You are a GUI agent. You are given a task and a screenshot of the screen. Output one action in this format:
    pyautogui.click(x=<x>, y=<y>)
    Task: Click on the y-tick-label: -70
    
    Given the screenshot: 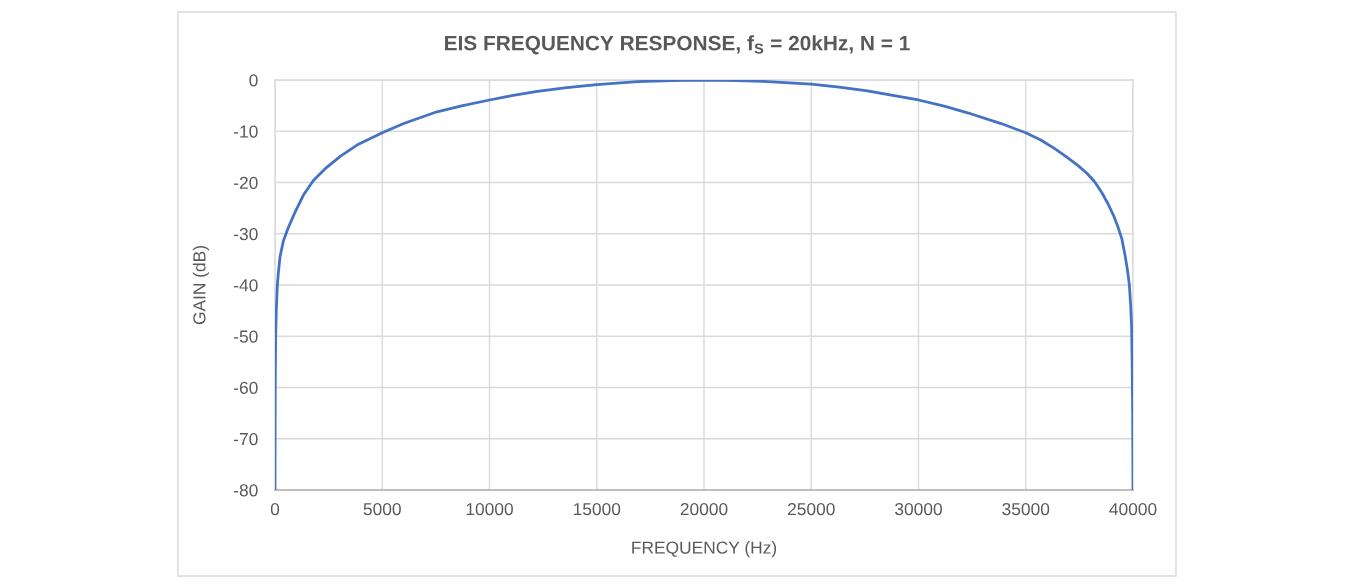 What is the action you would take?
    pyautogui.click(x=246, y=439)
    